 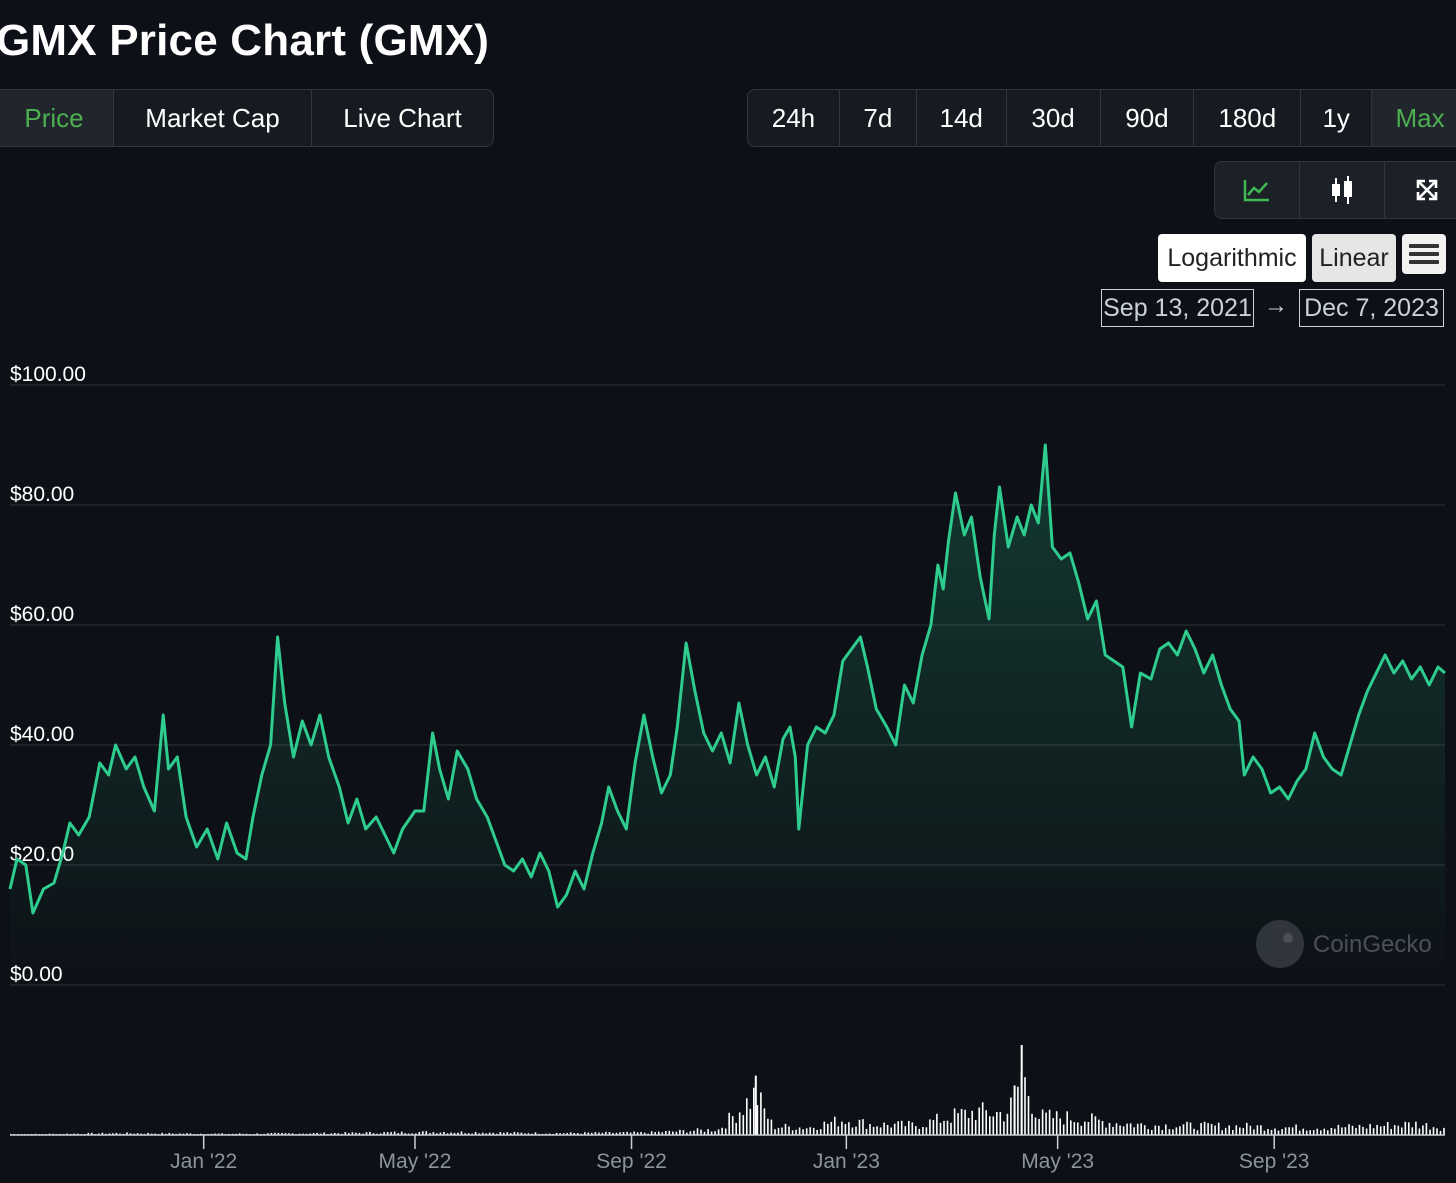 I want to click on range-14d: 14d, so click(x=962, y=118).